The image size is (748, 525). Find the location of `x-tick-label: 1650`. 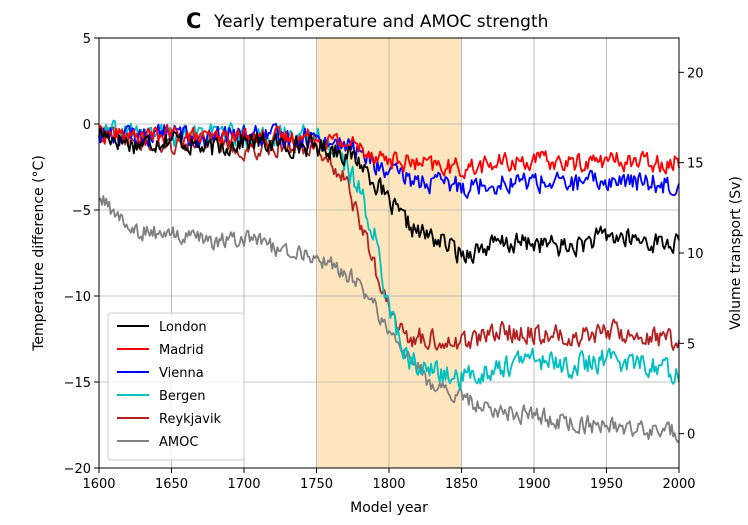

x-tick-label: 1650 is located at coordinates (171, 484).